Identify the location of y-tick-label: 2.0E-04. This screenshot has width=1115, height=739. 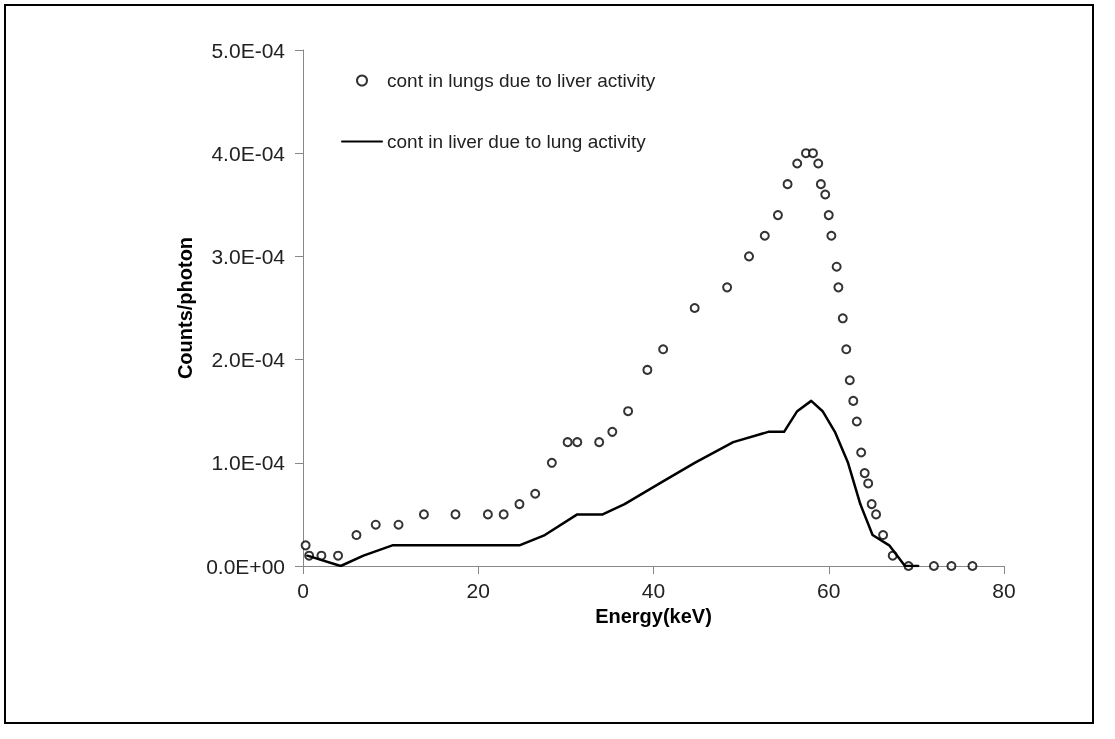
(248, 360).